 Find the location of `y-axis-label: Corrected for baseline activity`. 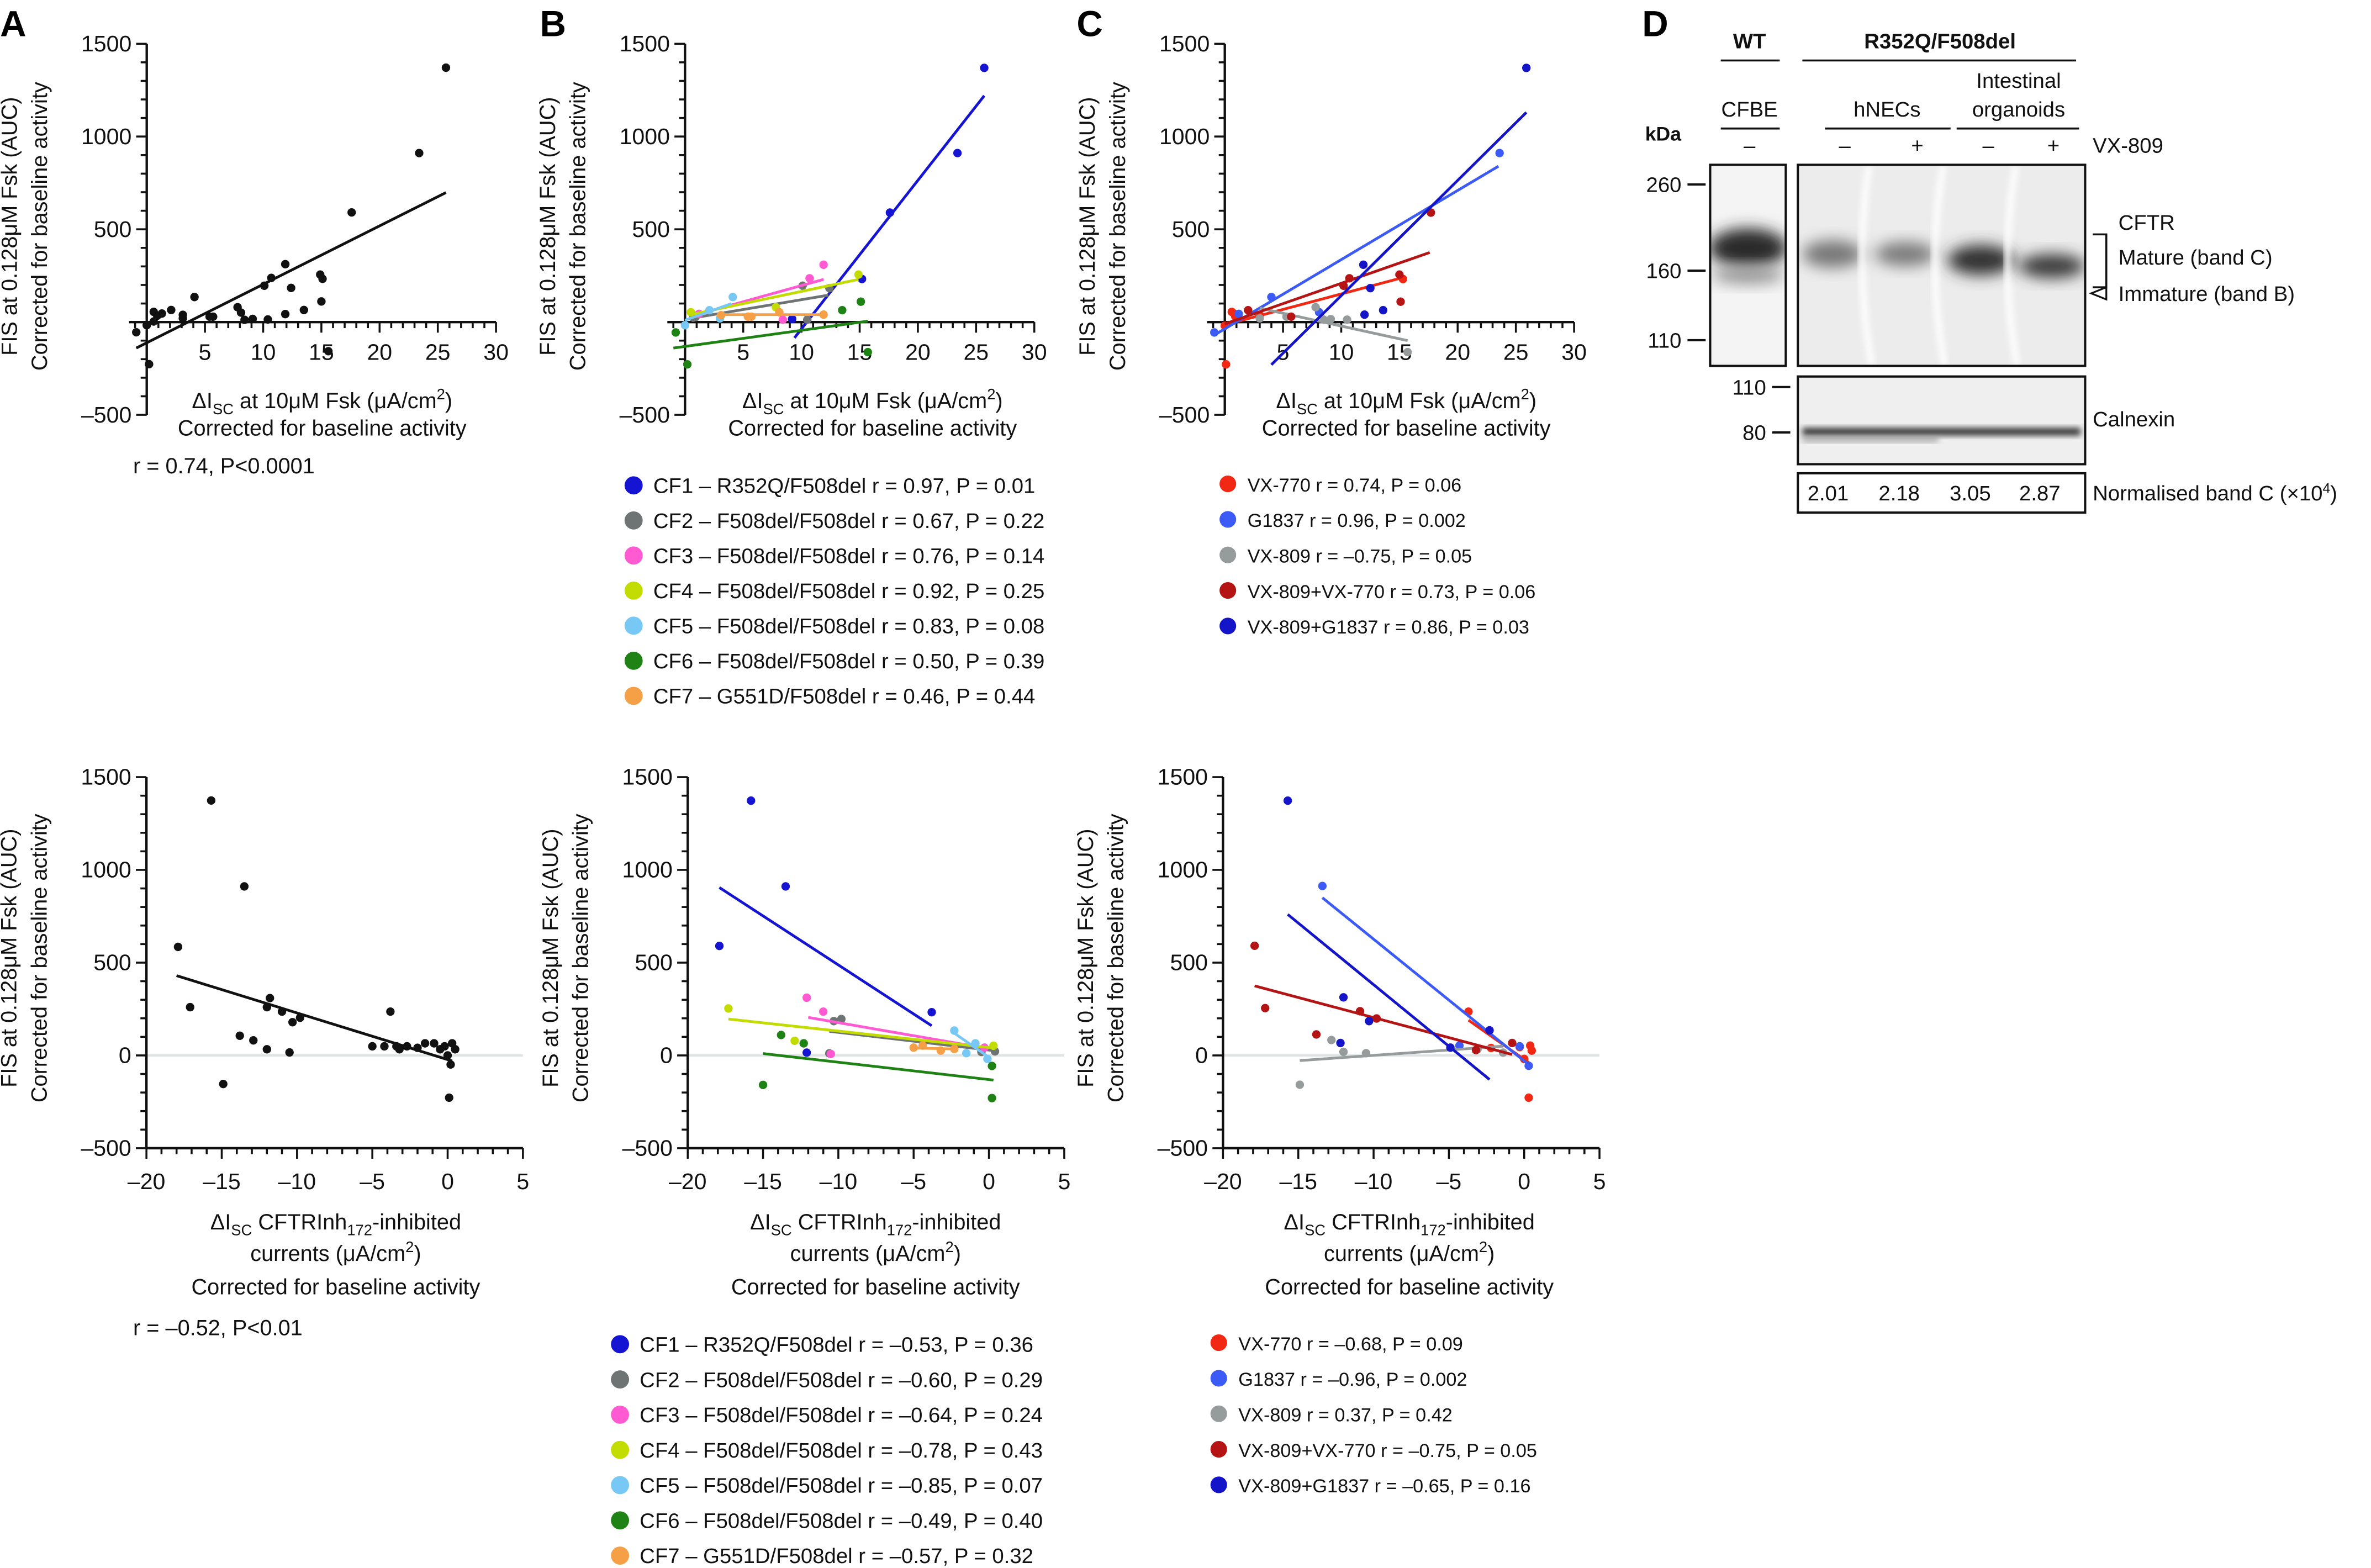

y-axis-label: Corrected for baseline activity is located at coordinates (1116, 958).